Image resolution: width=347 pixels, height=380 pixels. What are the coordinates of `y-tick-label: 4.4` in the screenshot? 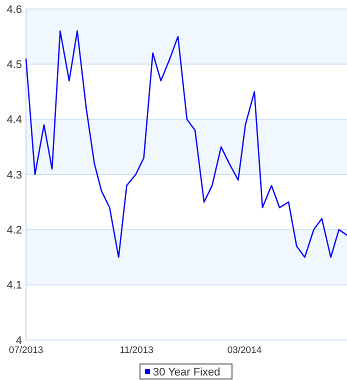 It's located at (14, 120).